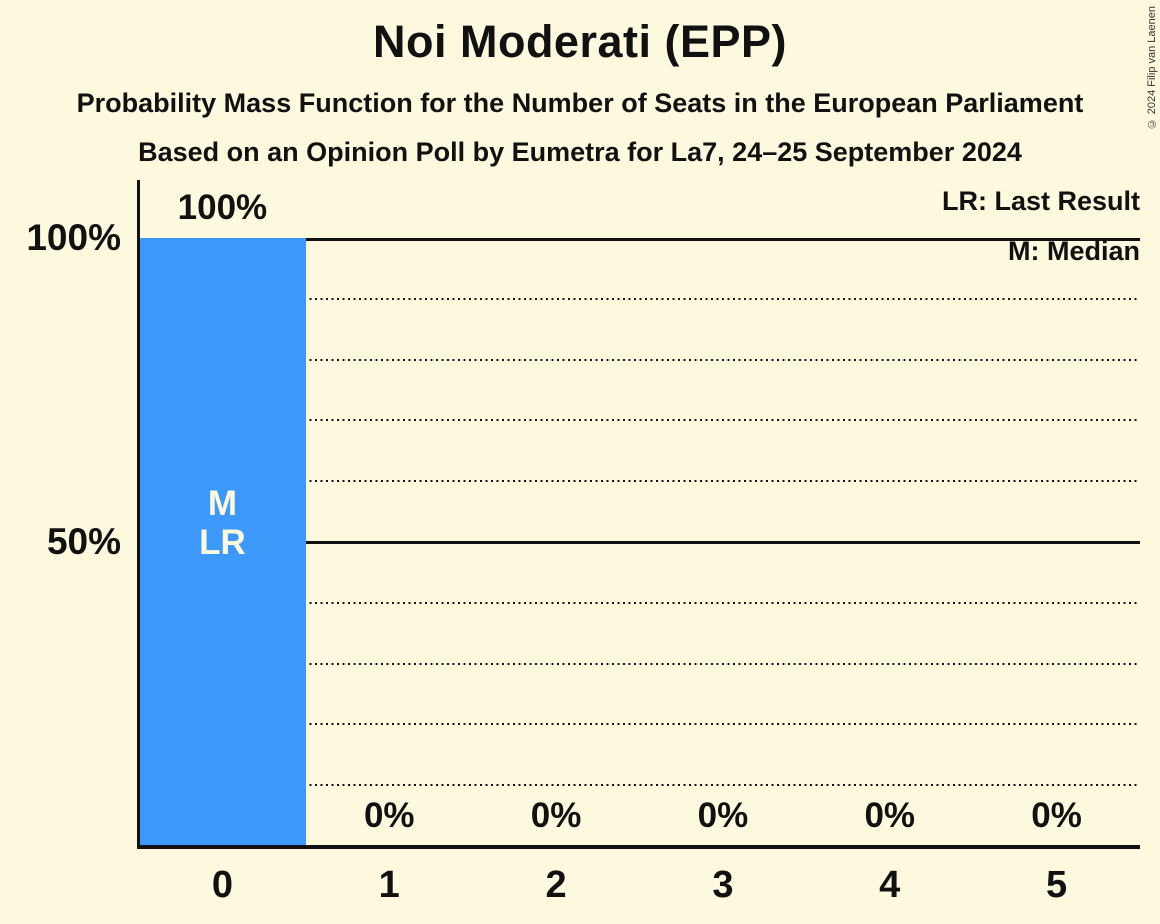 This screenshot has height=924, width=1160. Describe the element at coordinates (222, 503) in the screenshot. I see `median-annotation: M` at that location.